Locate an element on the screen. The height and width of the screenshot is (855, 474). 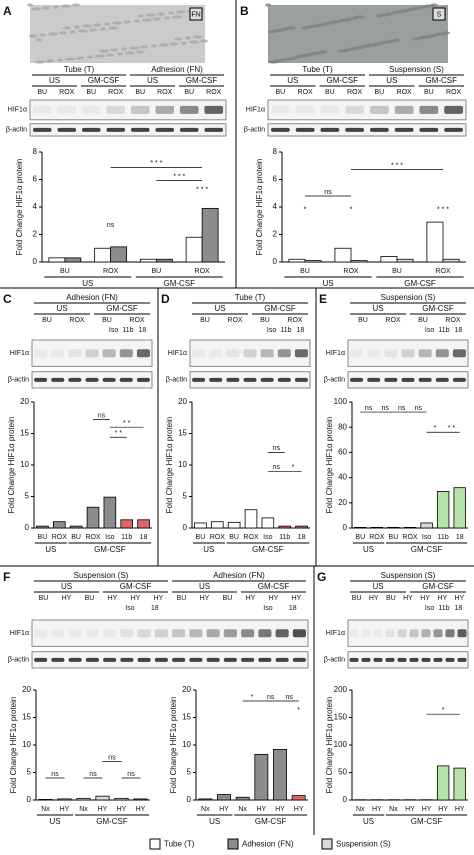
image-label: FN is located at coordinates (195, 14).